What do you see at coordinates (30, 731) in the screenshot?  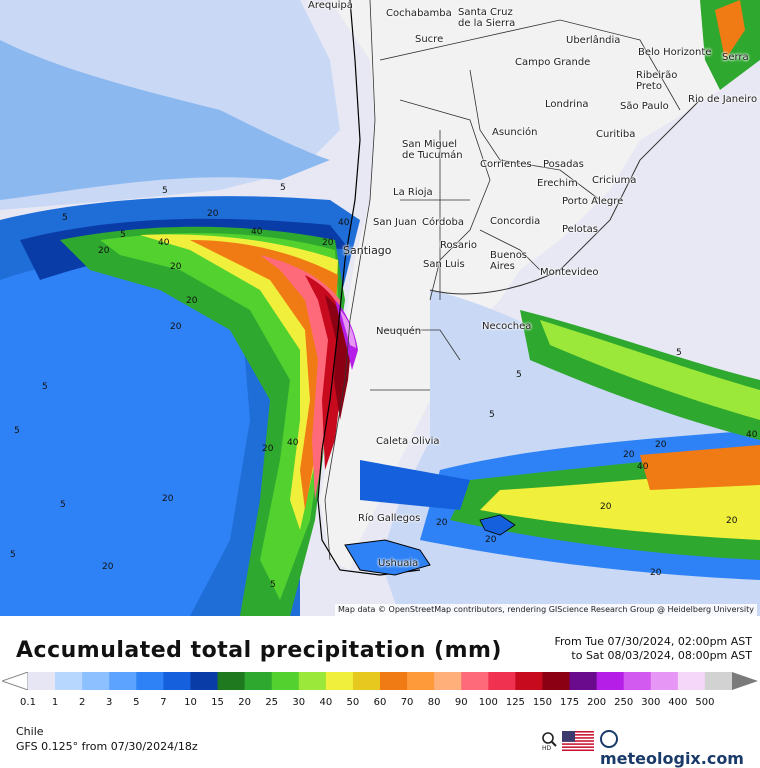 I see `region-label: Chile` at bounding box center [30, 731].